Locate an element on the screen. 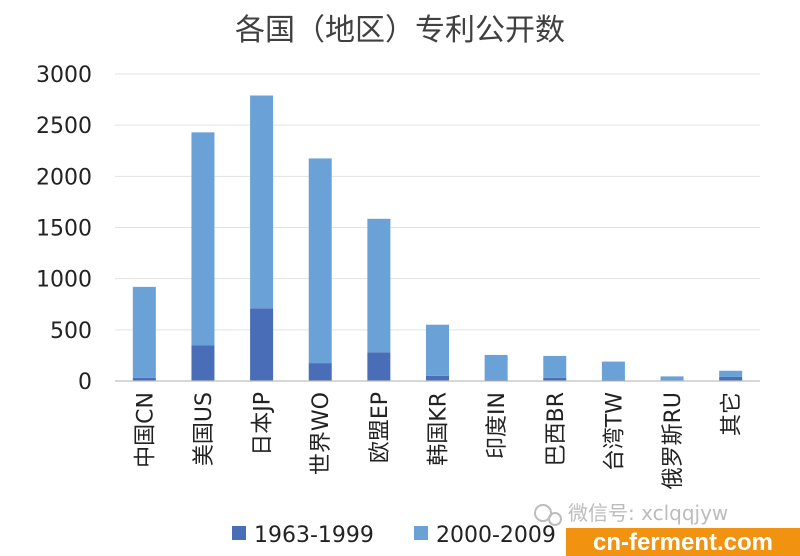 This screenshot has width=800, height=556. legend-label-2000-2009: 2000-2009 is located at coordinates (496, 535).